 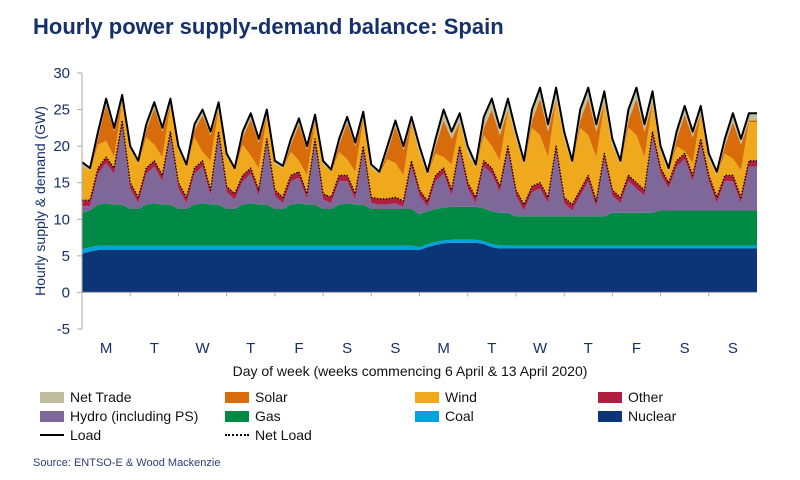 I want to click on area-nuclear, so click(x=419, y=267).